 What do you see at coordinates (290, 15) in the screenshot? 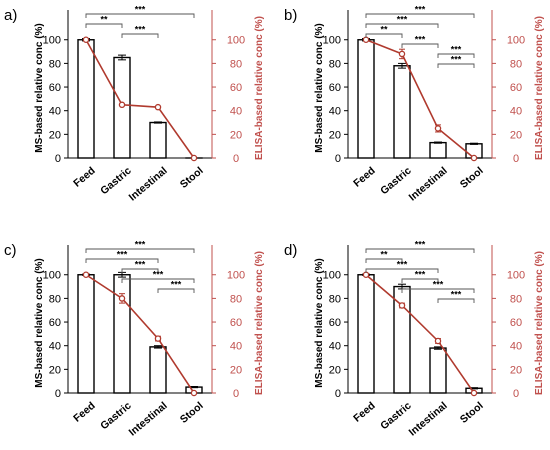
I see `panel-label: b)` at bounding box center [290, 15].